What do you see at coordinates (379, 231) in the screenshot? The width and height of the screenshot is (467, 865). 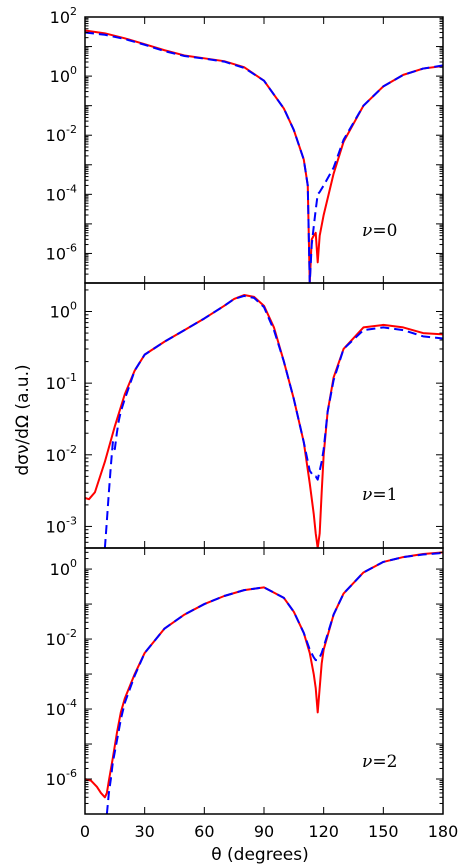 I see `panel-annotation: ν=0` at bounding box center [379, 231].